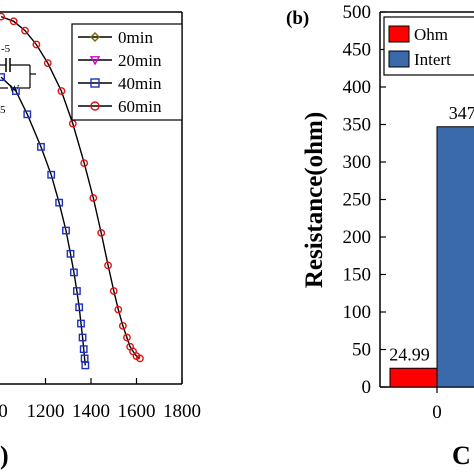 This screenshot has width=474, height=474. What do you see at coordinates (357, 50) in the screenshot?
I see `y-tick-label: 450` at bounding box center [357, 50].